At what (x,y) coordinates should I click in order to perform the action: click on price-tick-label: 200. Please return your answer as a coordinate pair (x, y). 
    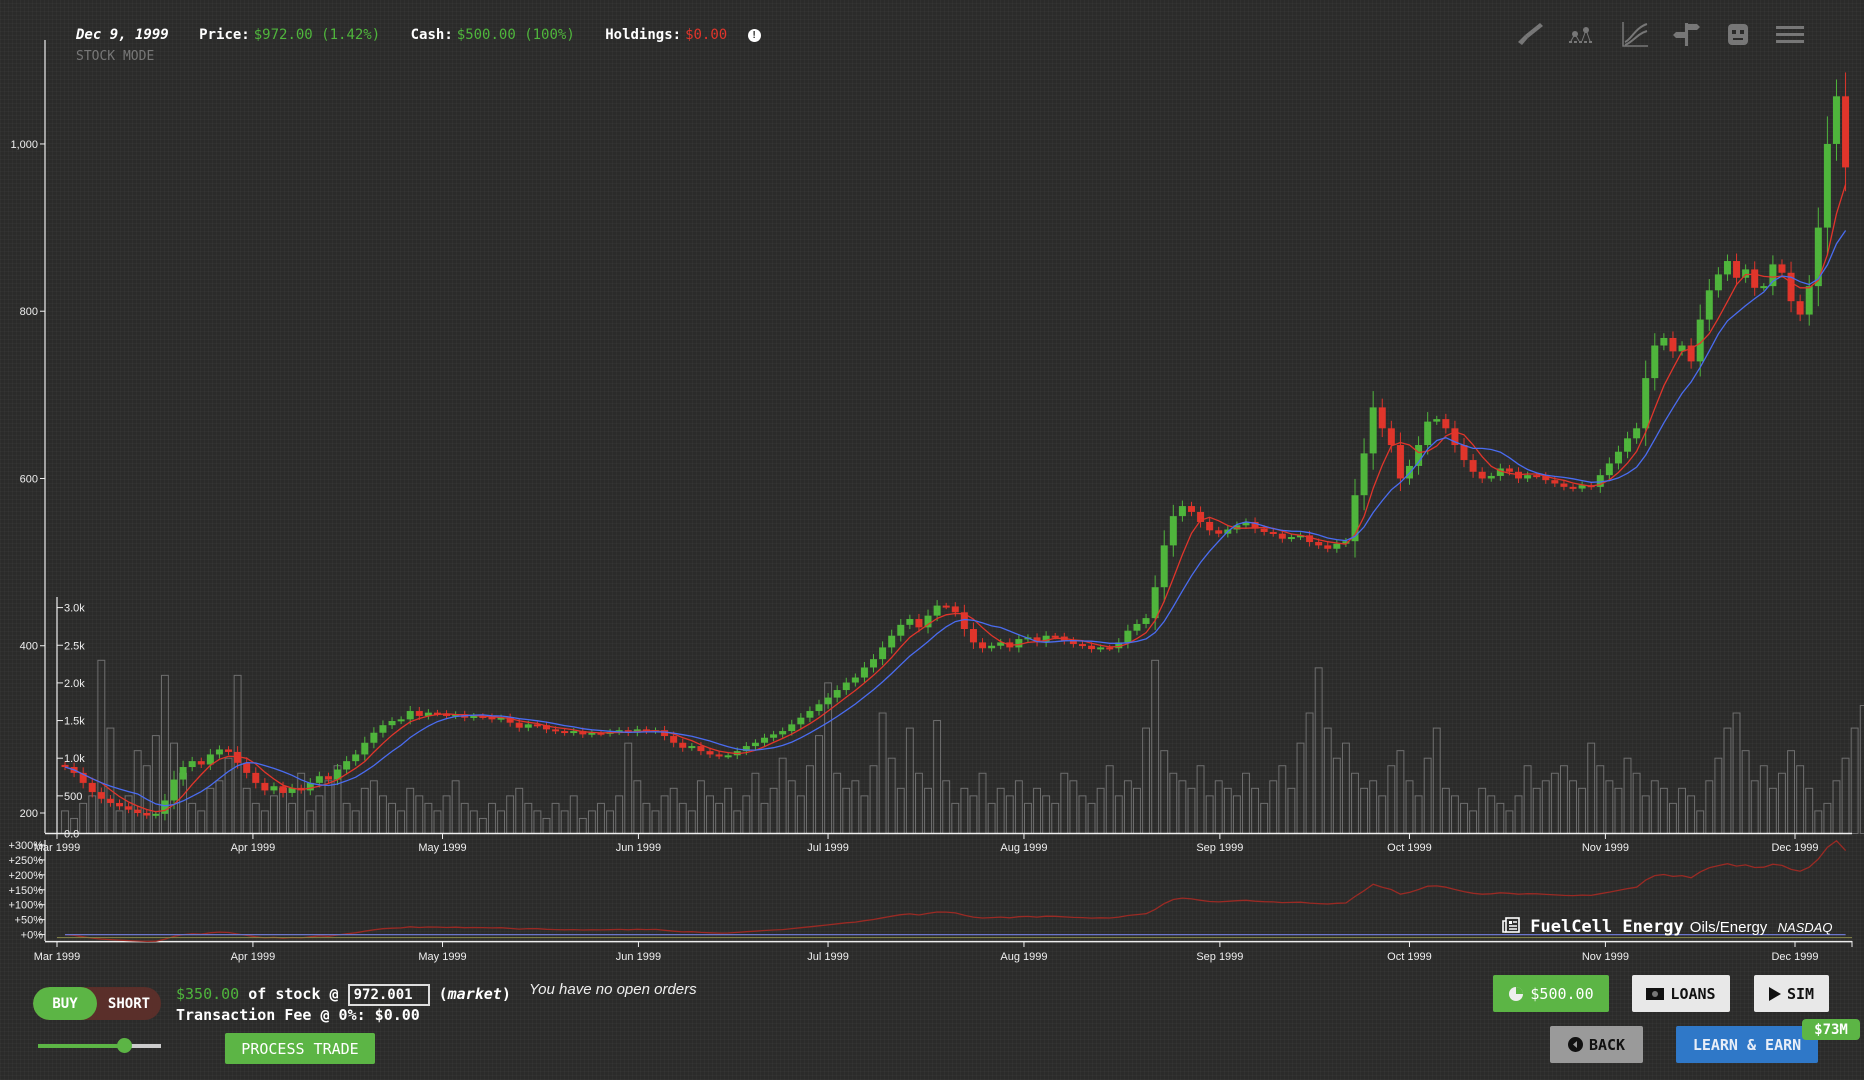
    Looking at the image, I should click on (29, 814).